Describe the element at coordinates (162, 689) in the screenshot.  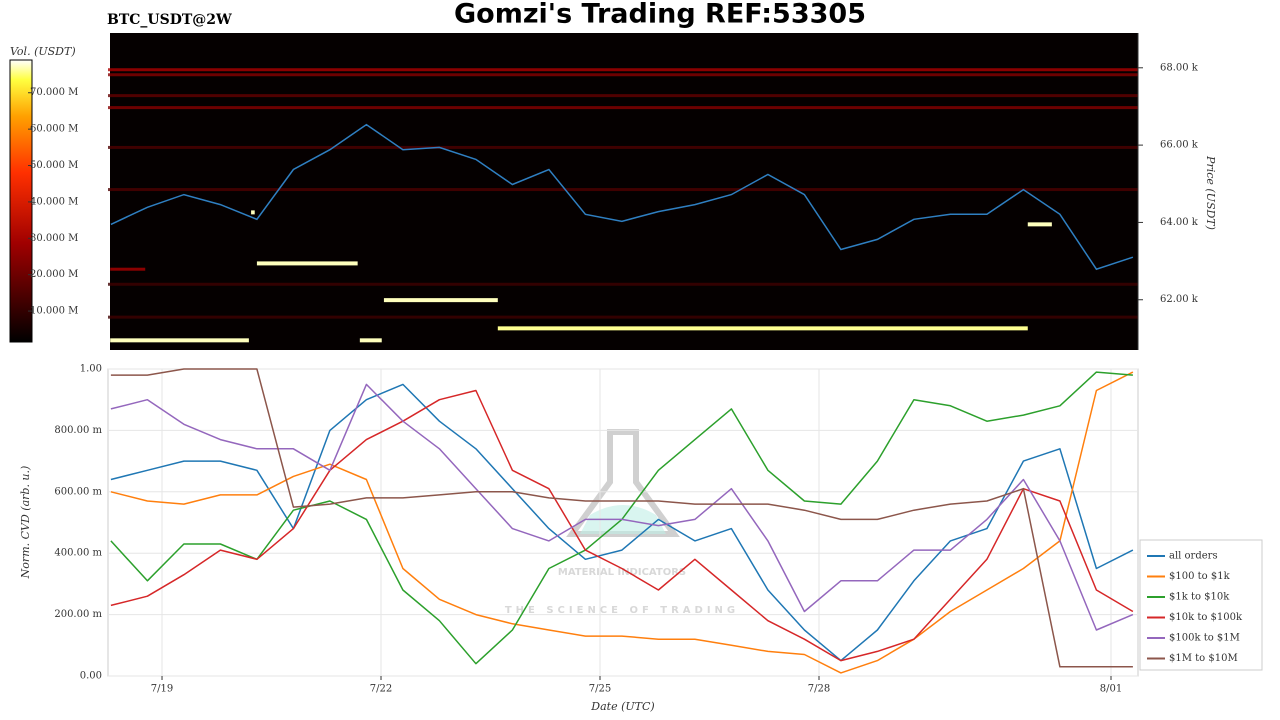
I see `x-tick-label: 7/19` at that location.